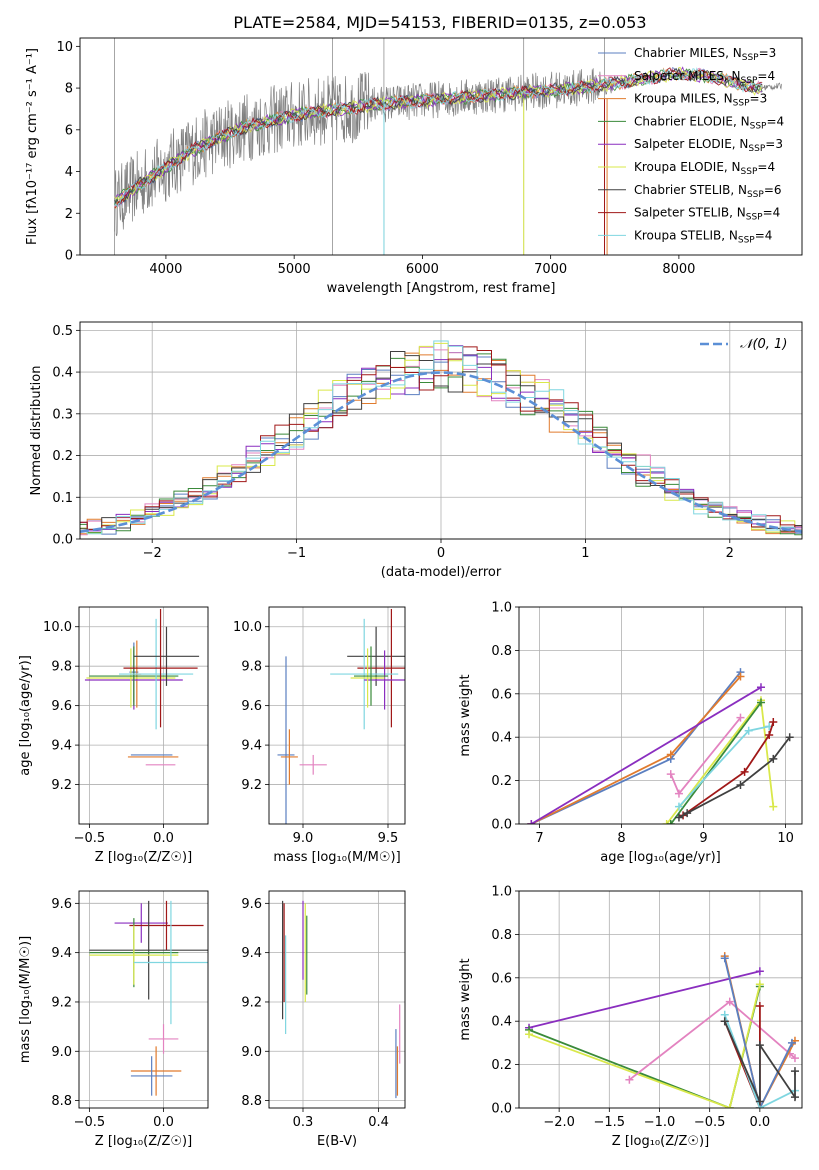 Image resolution: width=819 pixels, height=1170 pixels. I want to click on x-tick-label: 0, so click(441, 553).